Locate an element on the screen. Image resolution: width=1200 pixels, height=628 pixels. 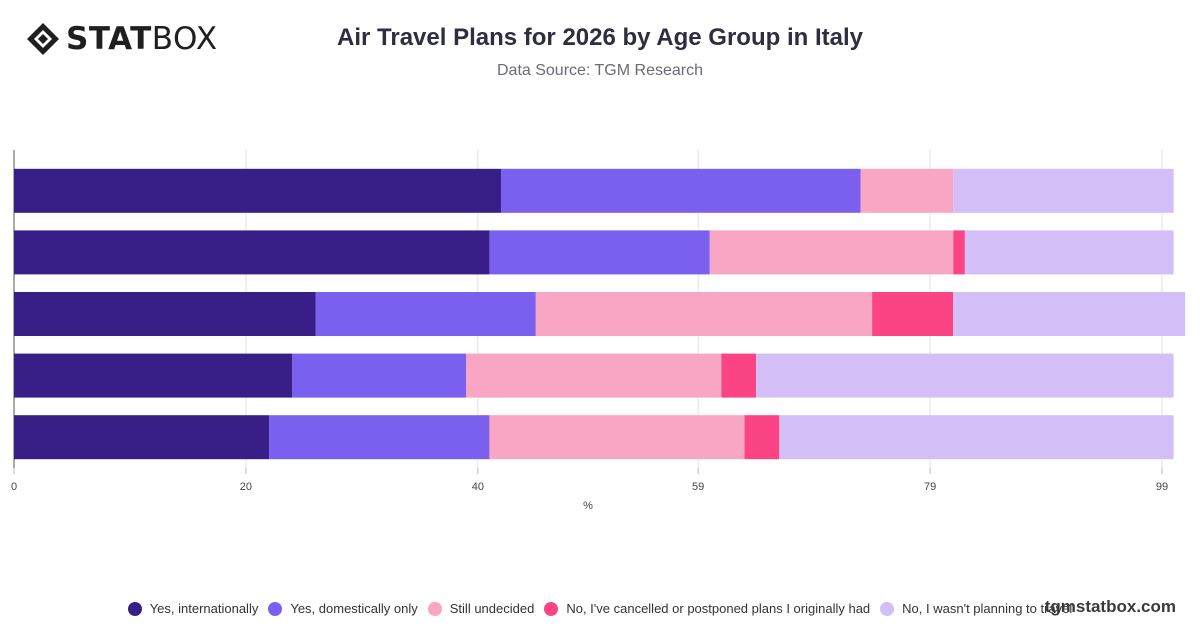
legend-item: No, I wasn't planning to travel is located at coordinates (976, 608).